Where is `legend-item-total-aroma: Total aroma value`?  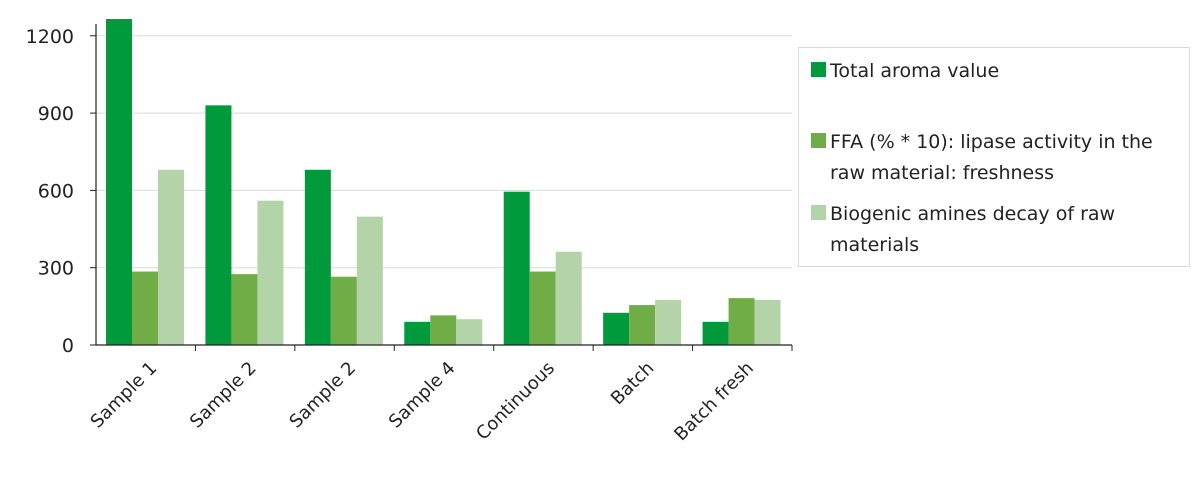 legend-item-total-aroma: Total aroma value is located at coordinates (997, 71).